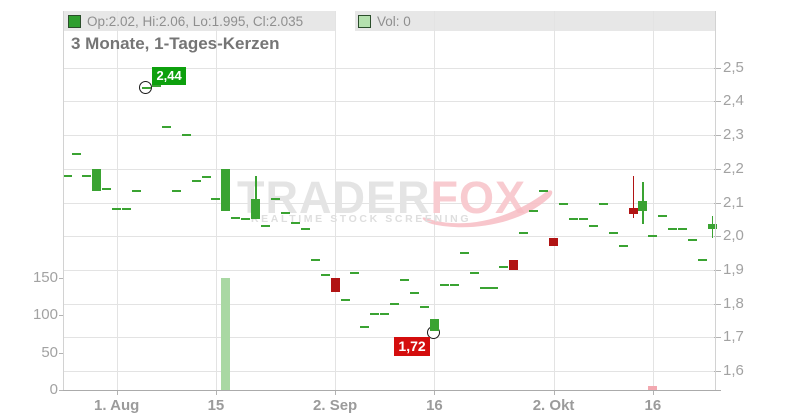  I want to click on watermark-trader-text: TRADER, so click(334, 197).